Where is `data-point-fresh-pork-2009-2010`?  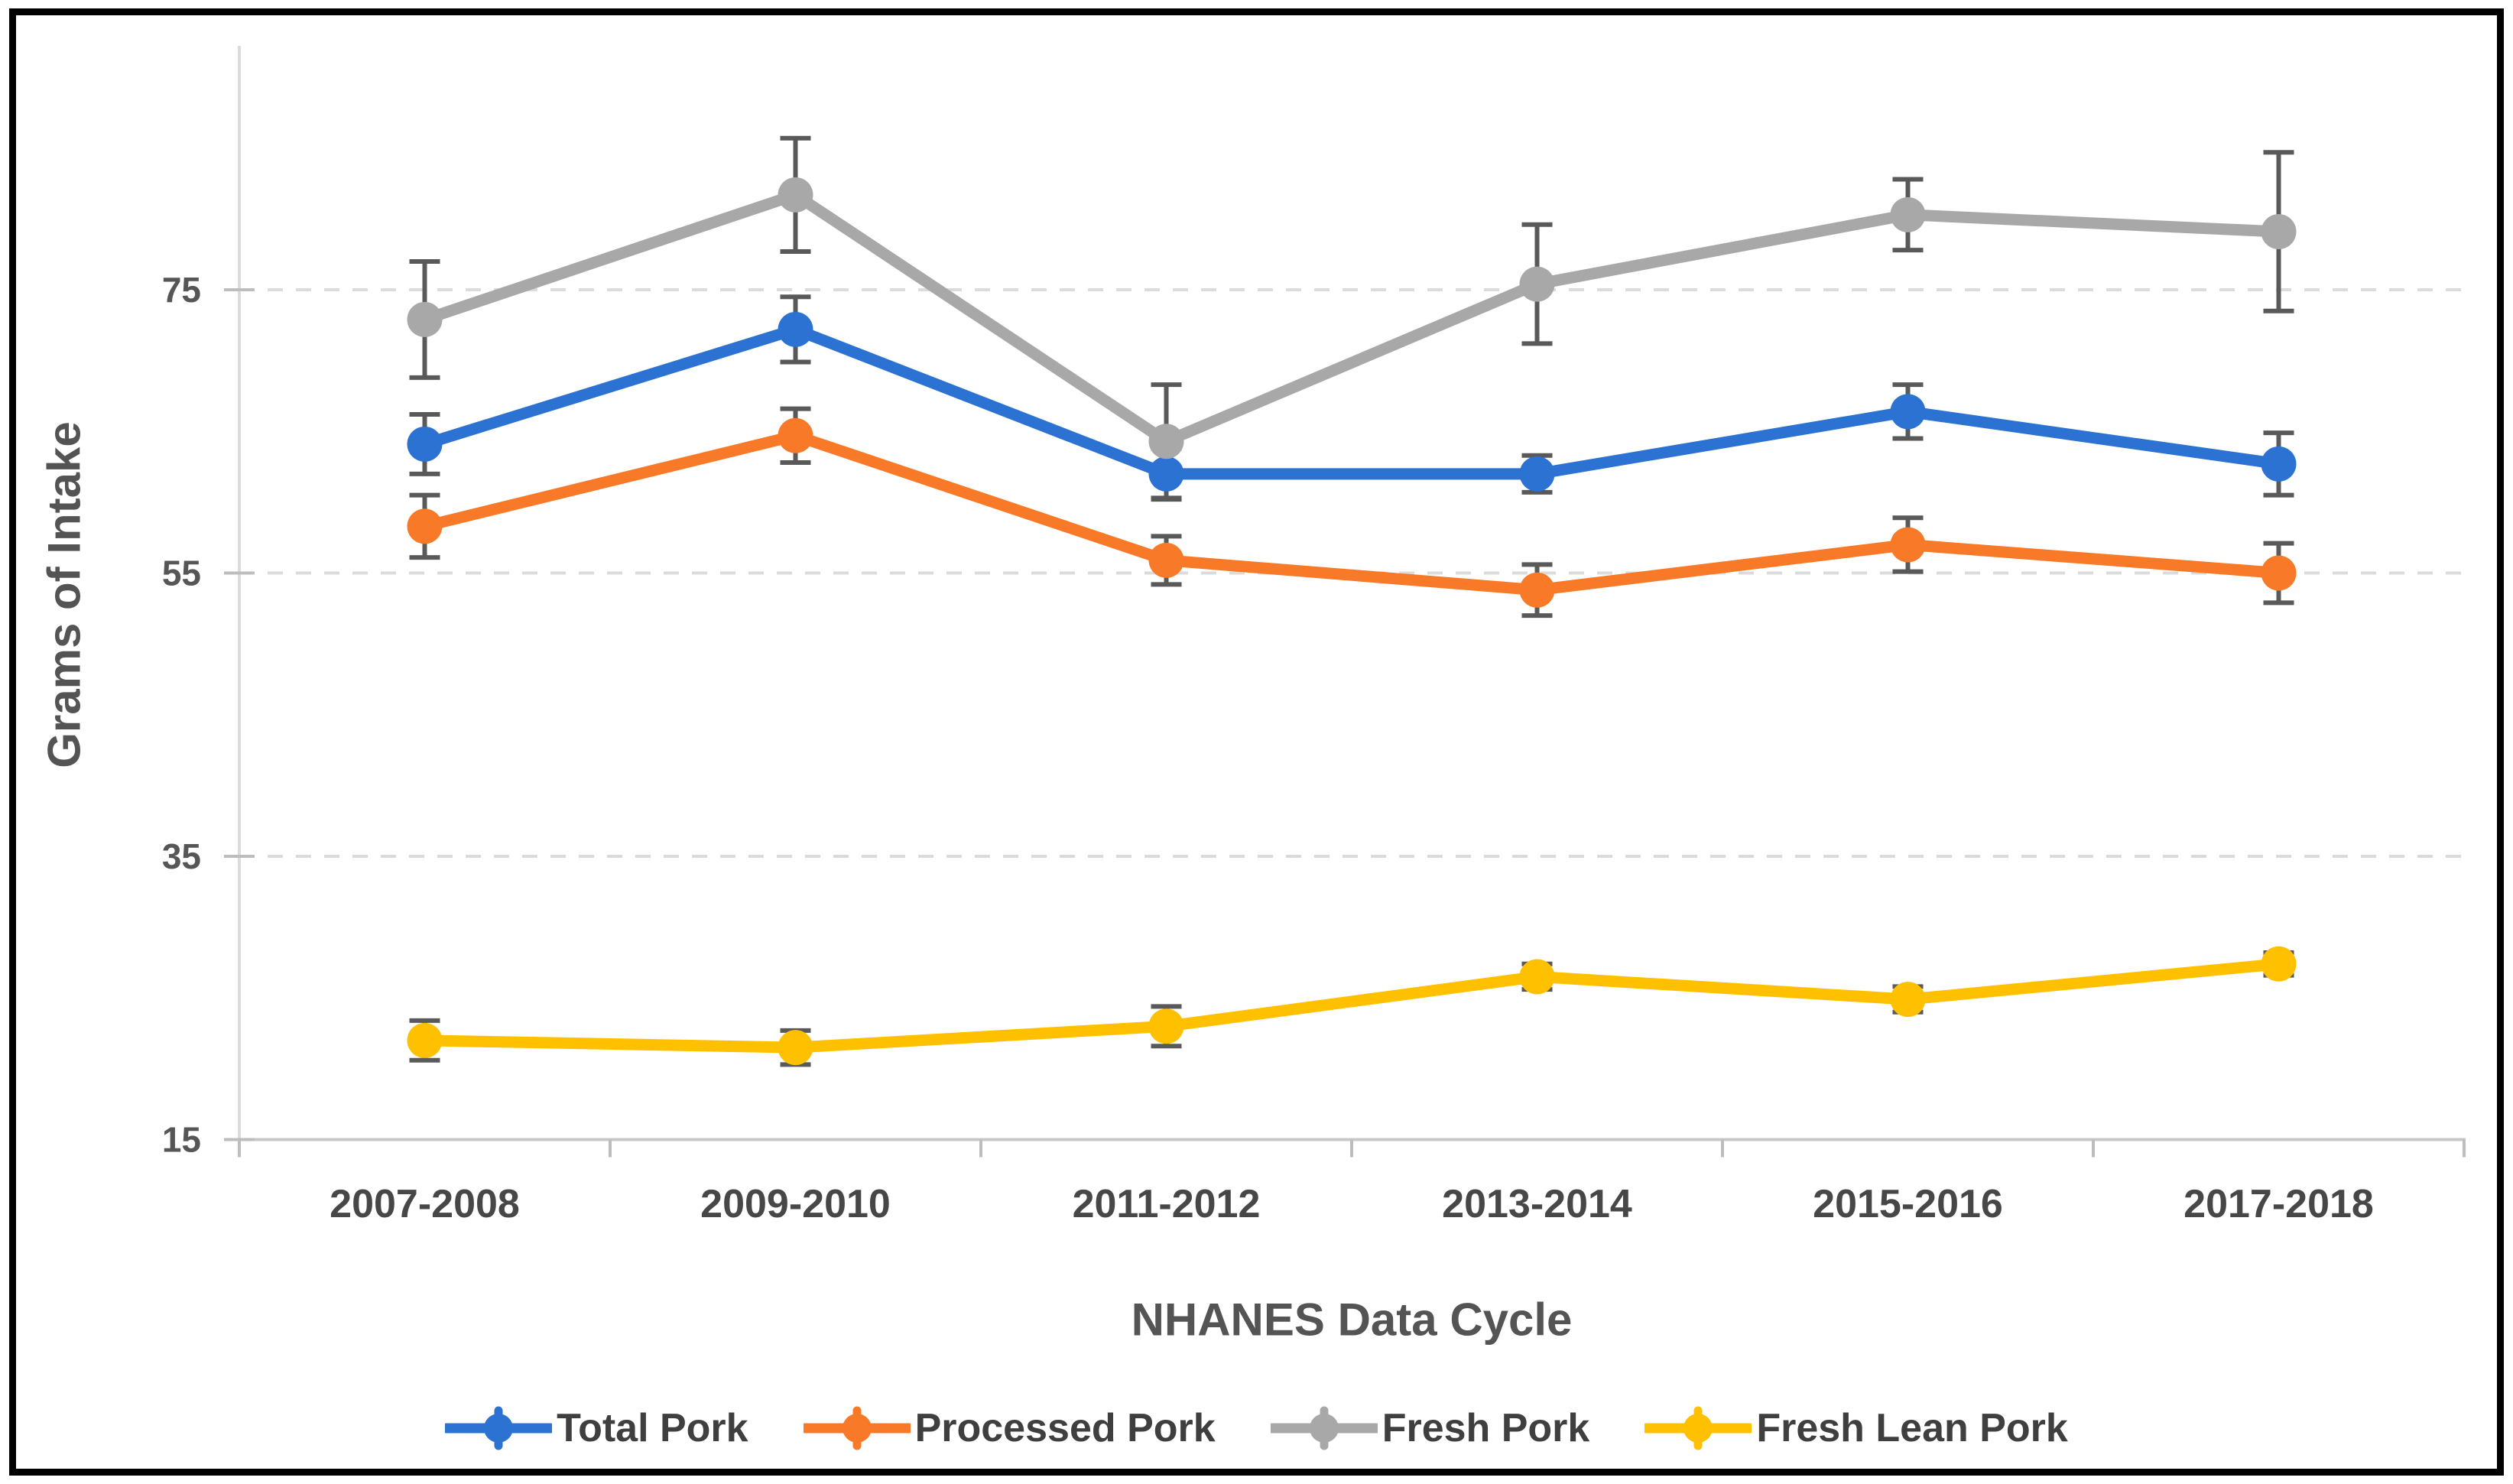
data-point-fresh-pork-2009-2010 is located at coordinates (795, 195).